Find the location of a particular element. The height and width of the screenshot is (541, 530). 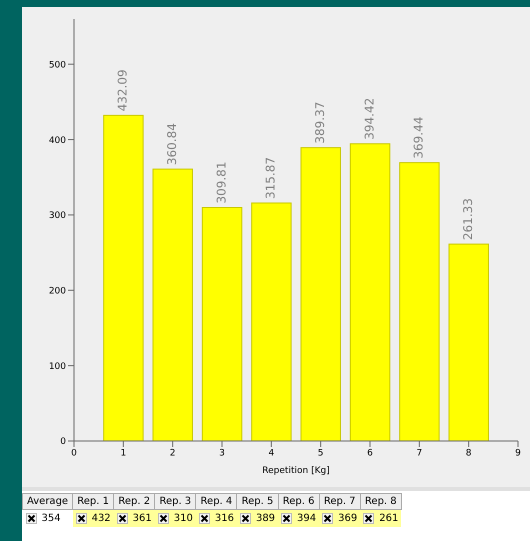

y-tick-label: 200 is located at coordinates (57, 291).